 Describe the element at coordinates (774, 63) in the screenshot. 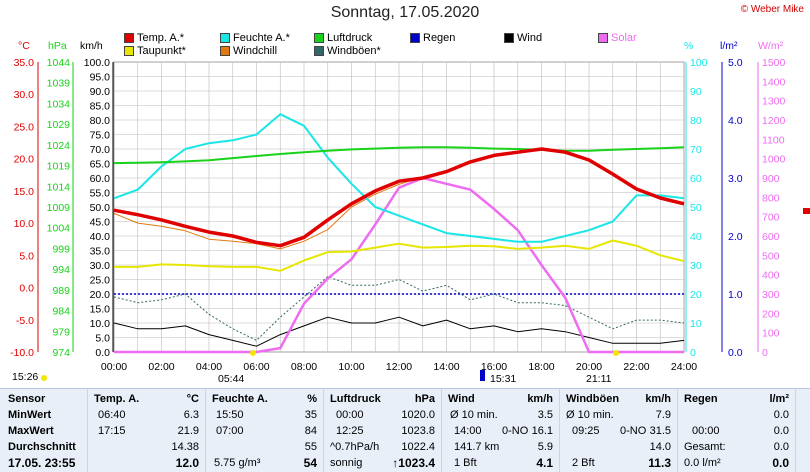

I see `solar-tick-label: 1500` at that location.